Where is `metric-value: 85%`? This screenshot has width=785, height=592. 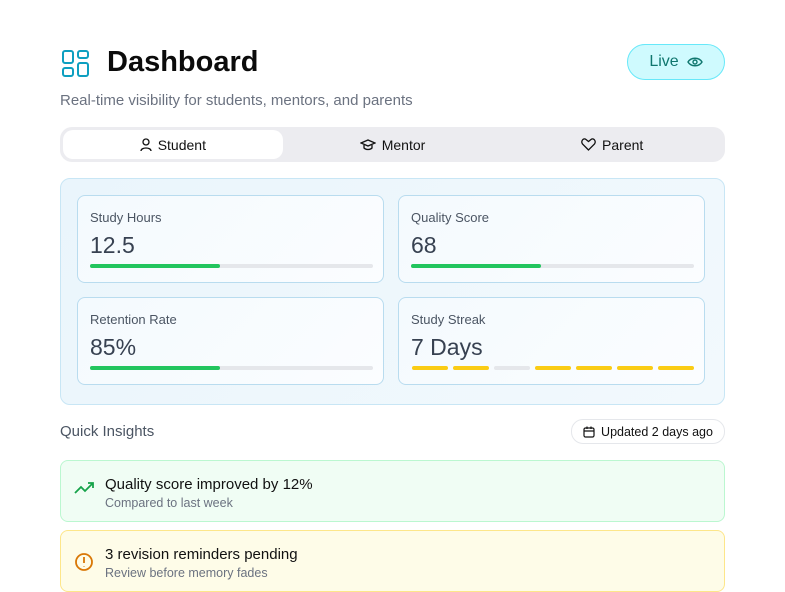 metric-value: 85% is located at coordinates (113, 347).